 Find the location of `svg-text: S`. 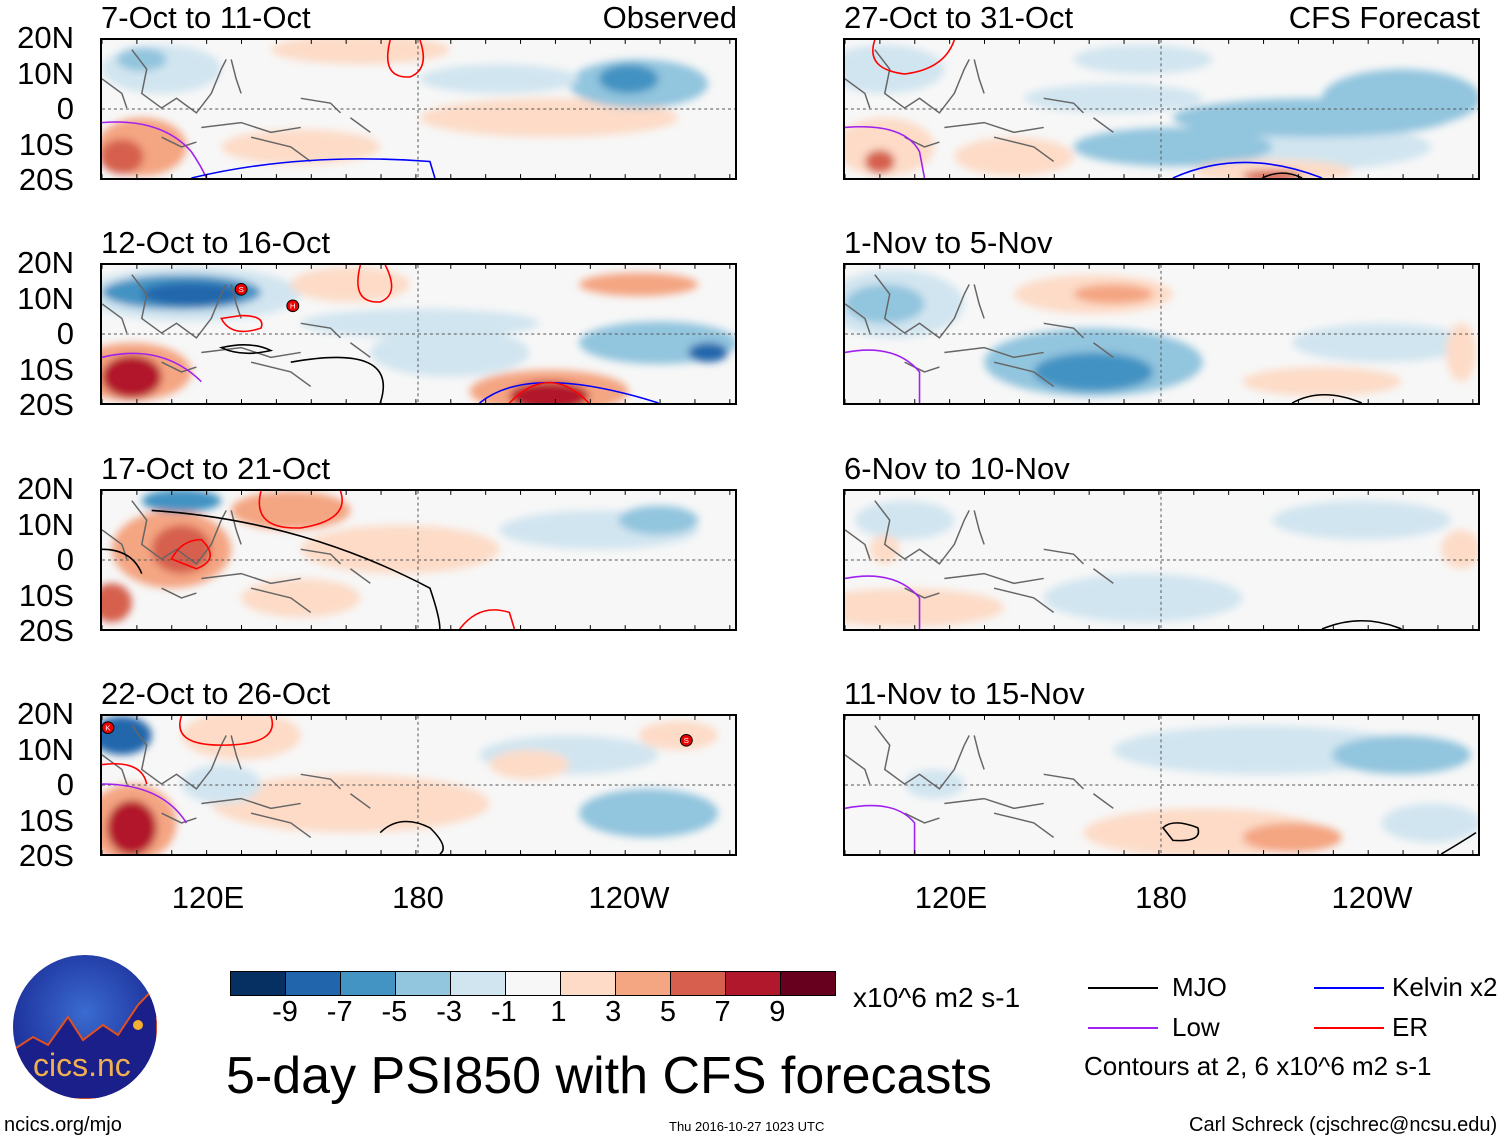

svg-text: S is located at coordinates (686, 740).